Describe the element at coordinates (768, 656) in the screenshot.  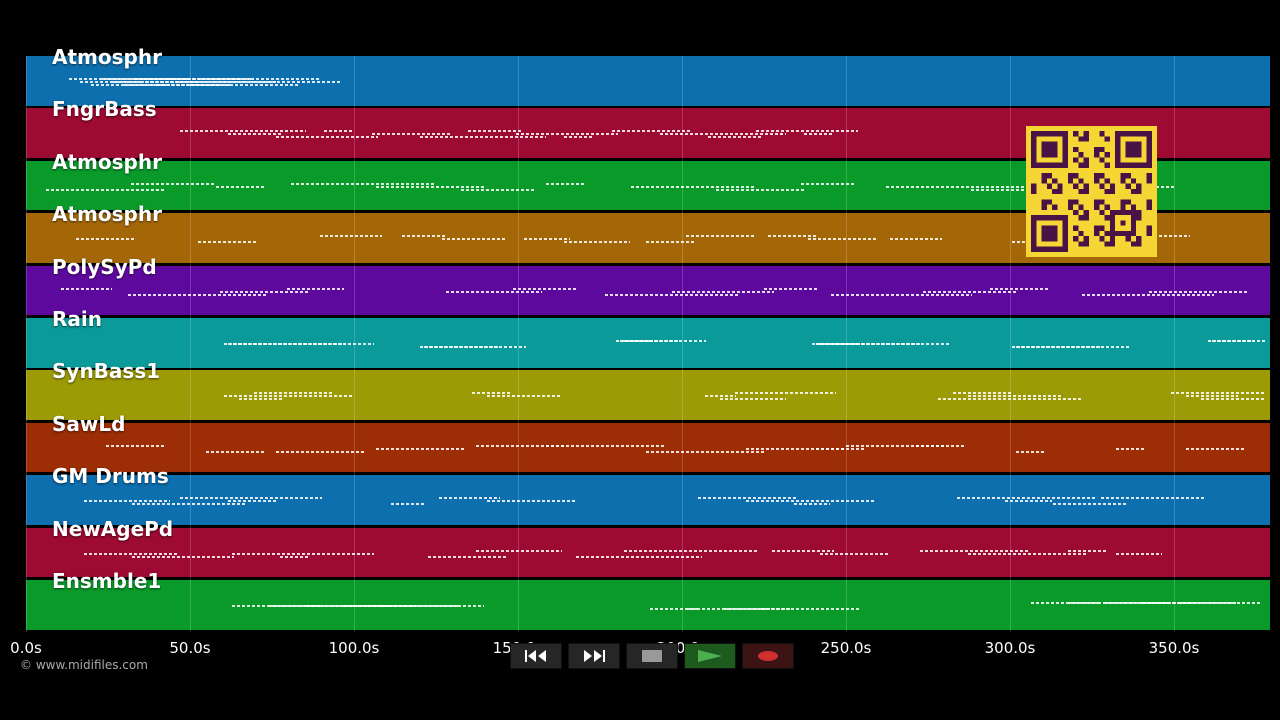
I see `record-button` at that location.